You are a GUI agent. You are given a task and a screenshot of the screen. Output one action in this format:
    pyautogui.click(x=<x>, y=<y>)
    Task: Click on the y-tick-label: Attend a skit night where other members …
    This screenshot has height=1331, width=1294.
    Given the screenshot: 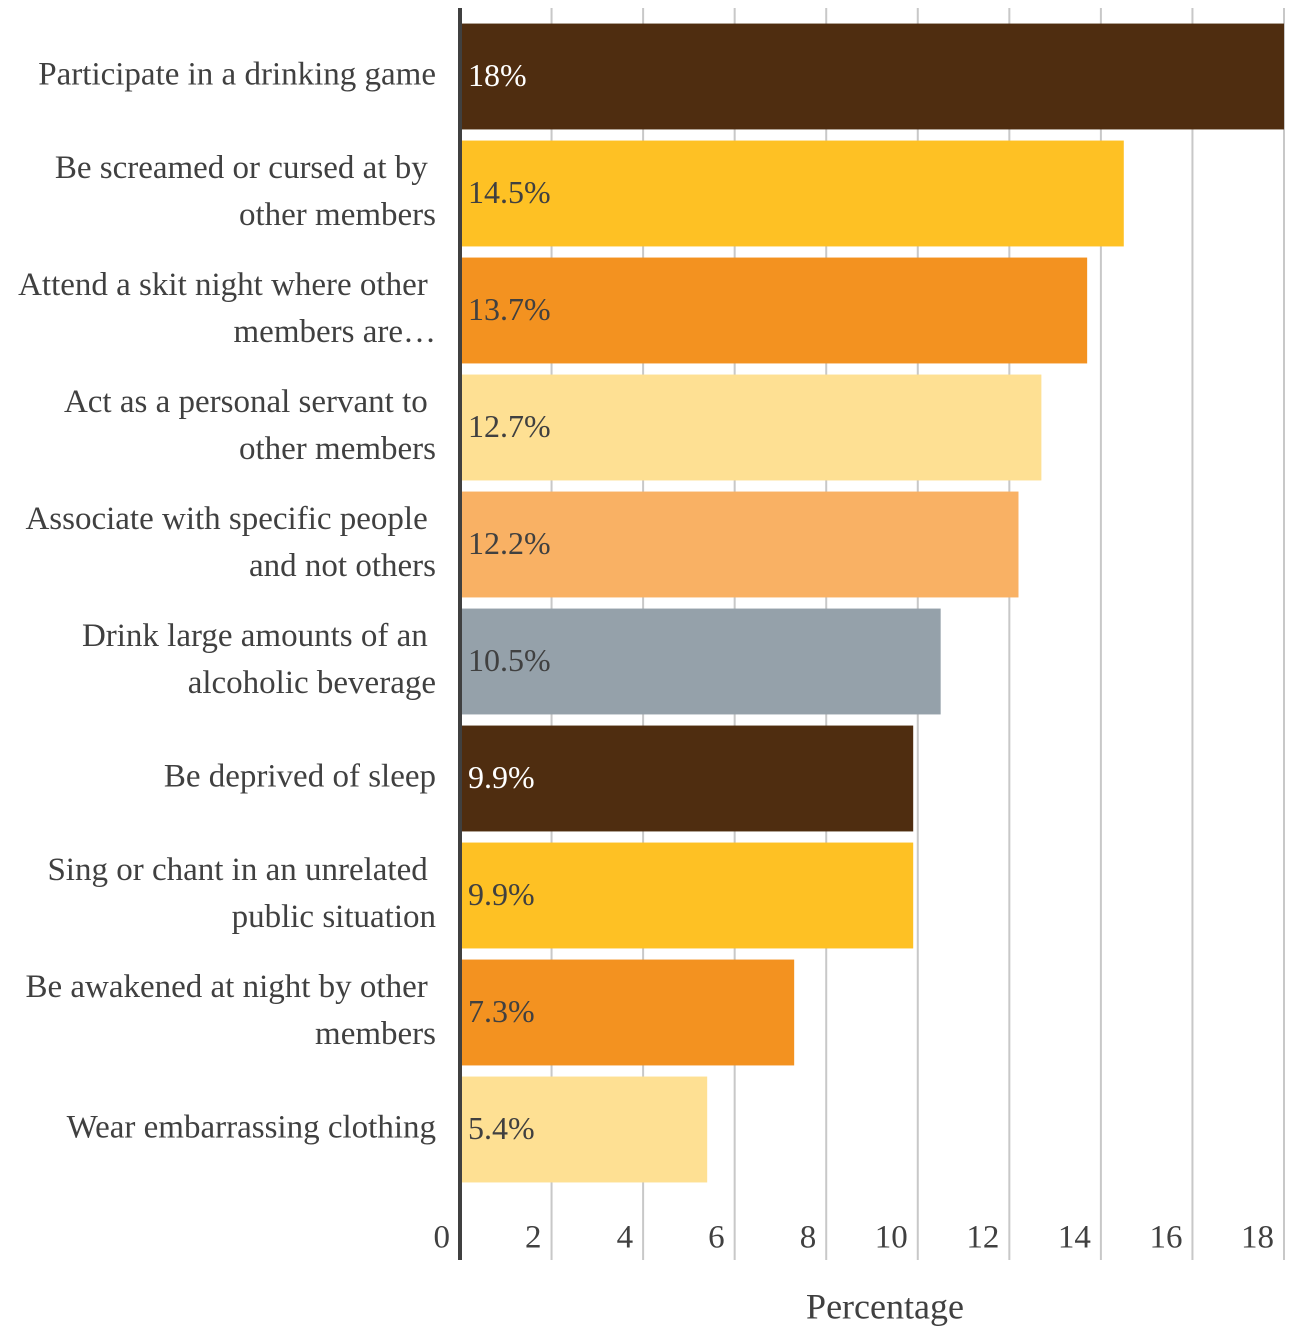 What is the action you would take?
    pyautogui.click(x=227, y=308)
    